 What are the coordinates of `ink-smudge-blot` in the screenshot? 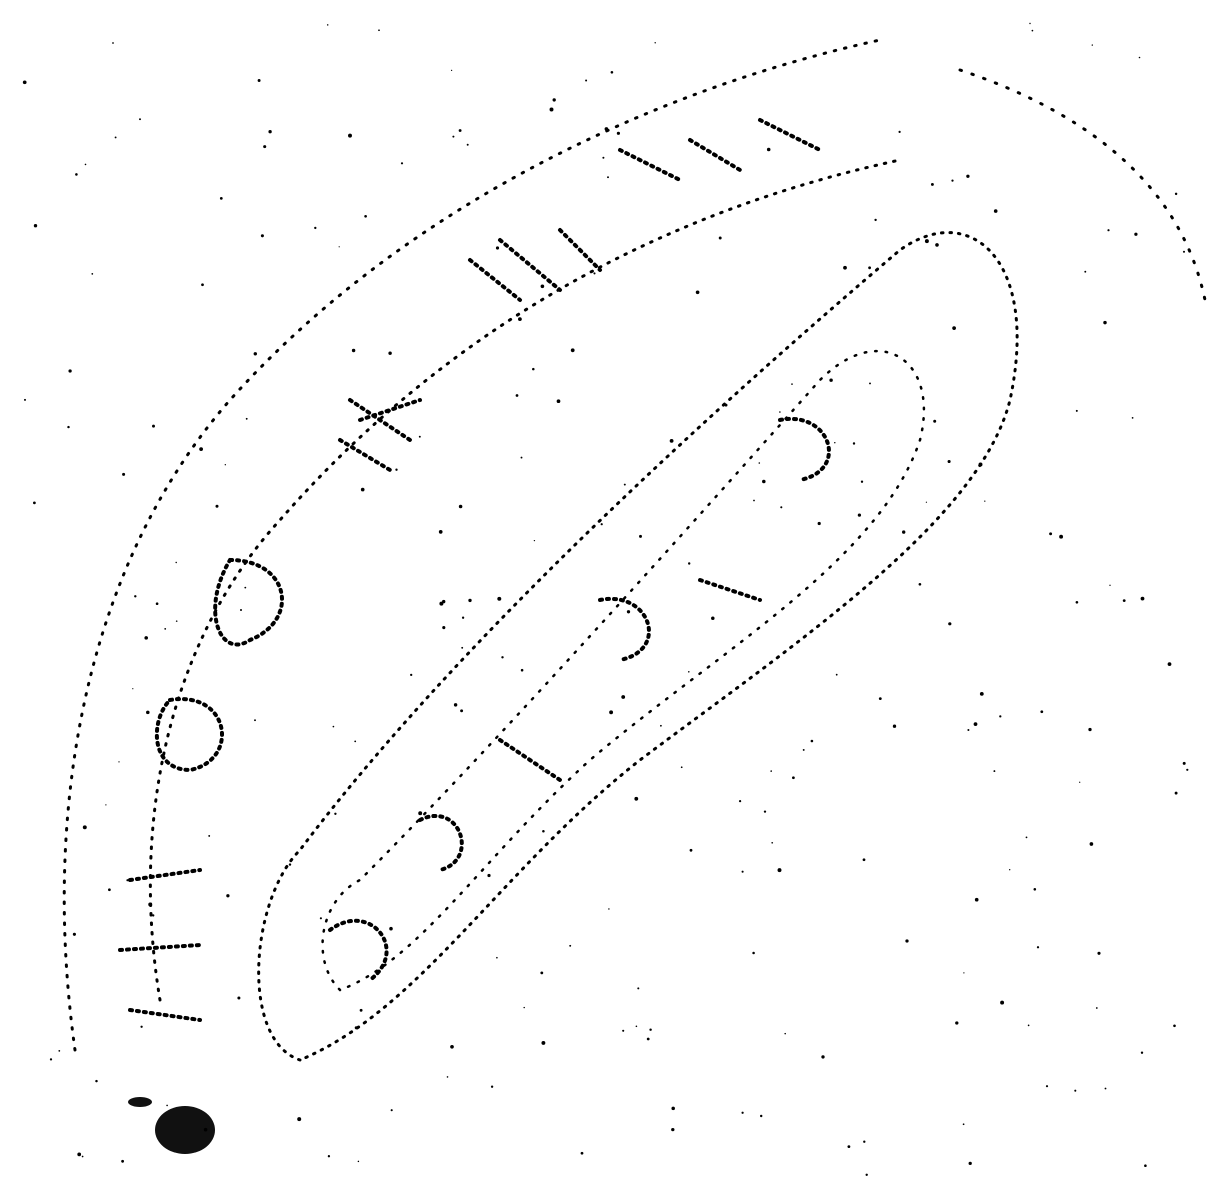 It's located at (171, 1125).